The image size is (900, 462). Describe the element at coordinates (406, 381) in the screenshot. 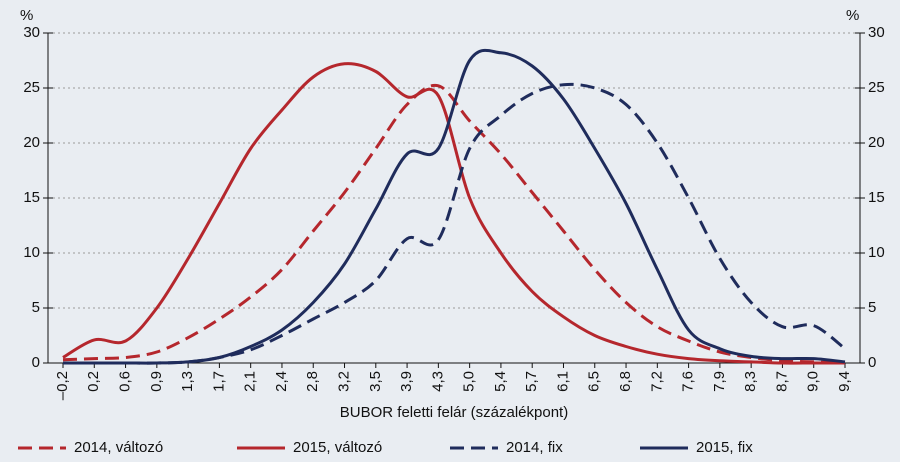

I see `x-tick-label: 3,9` at that location.